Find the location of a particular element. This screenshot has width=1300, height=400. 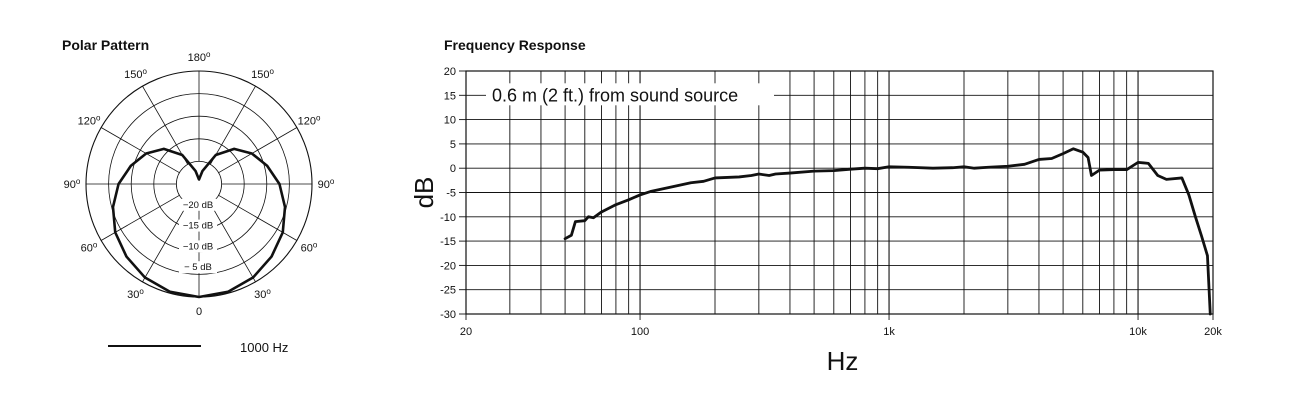

y-tick-label: -20 is located at coordinates (448, 266).